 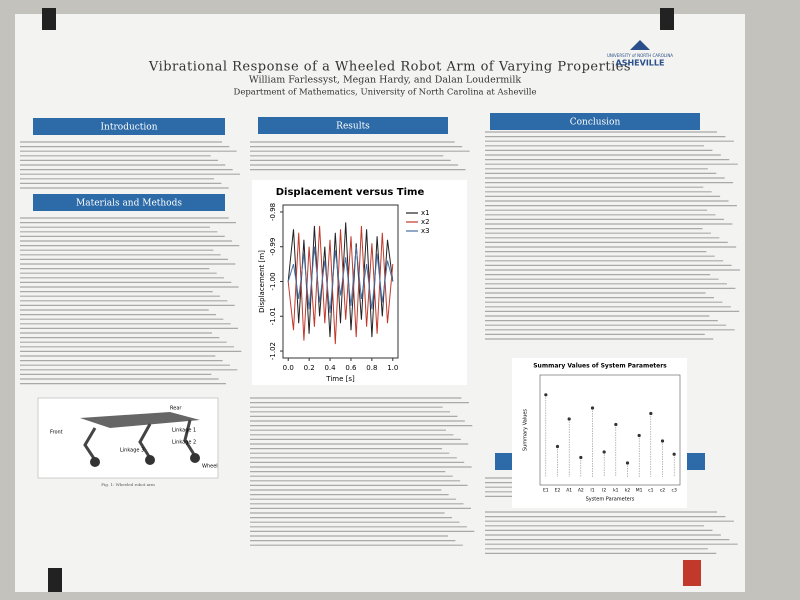 I want to click on x-axis-label: Time [s], so click(x=340, y=379).